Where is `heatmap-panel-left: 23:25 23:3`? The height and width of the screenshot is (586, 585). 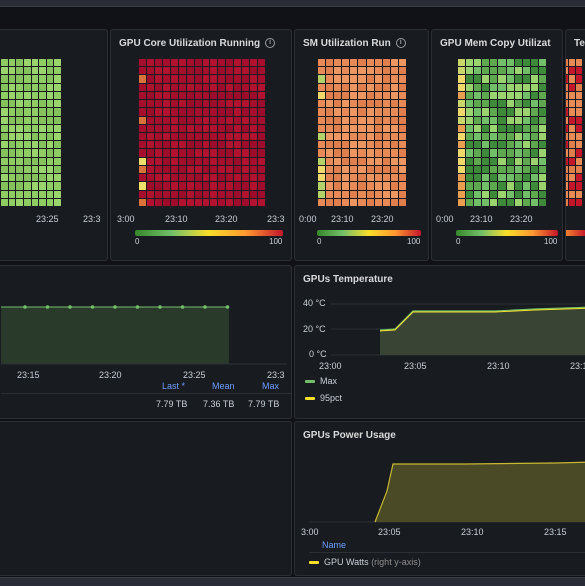 heatmap-panel-left: 23:25 23:3 is located at coordinates (54, 145).